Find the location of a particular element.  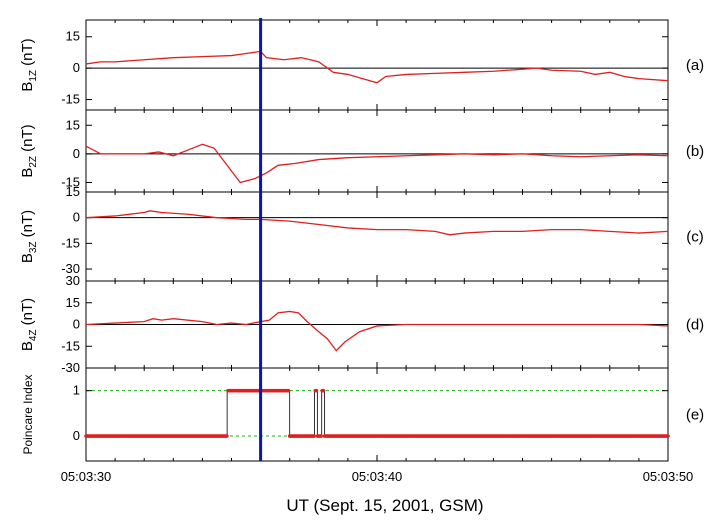

y-tick-label: 30 is located at coordinates (73, 280).